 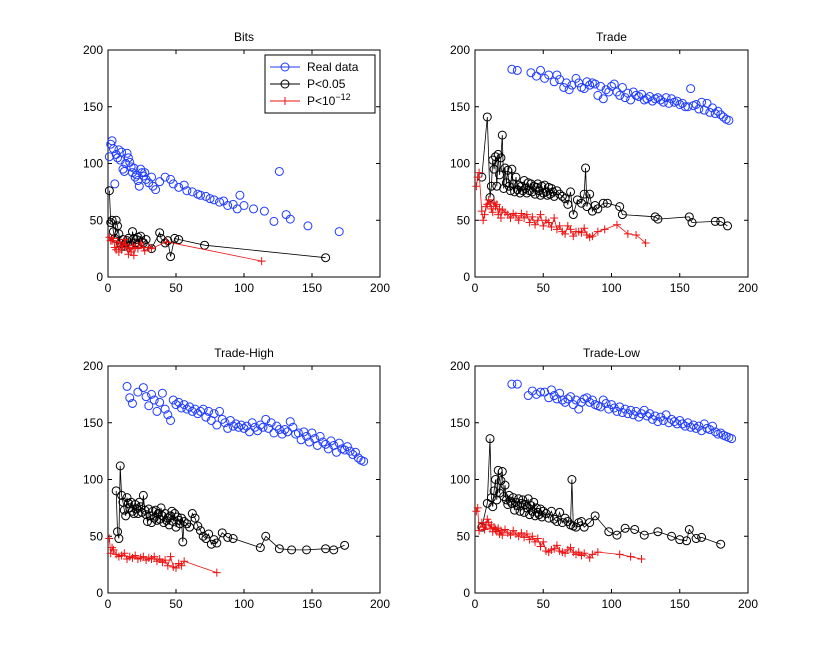 What do you see at coordinates (285, 101) in the screenshot?
I see `legend-marker` at bounding box center [285, 101].